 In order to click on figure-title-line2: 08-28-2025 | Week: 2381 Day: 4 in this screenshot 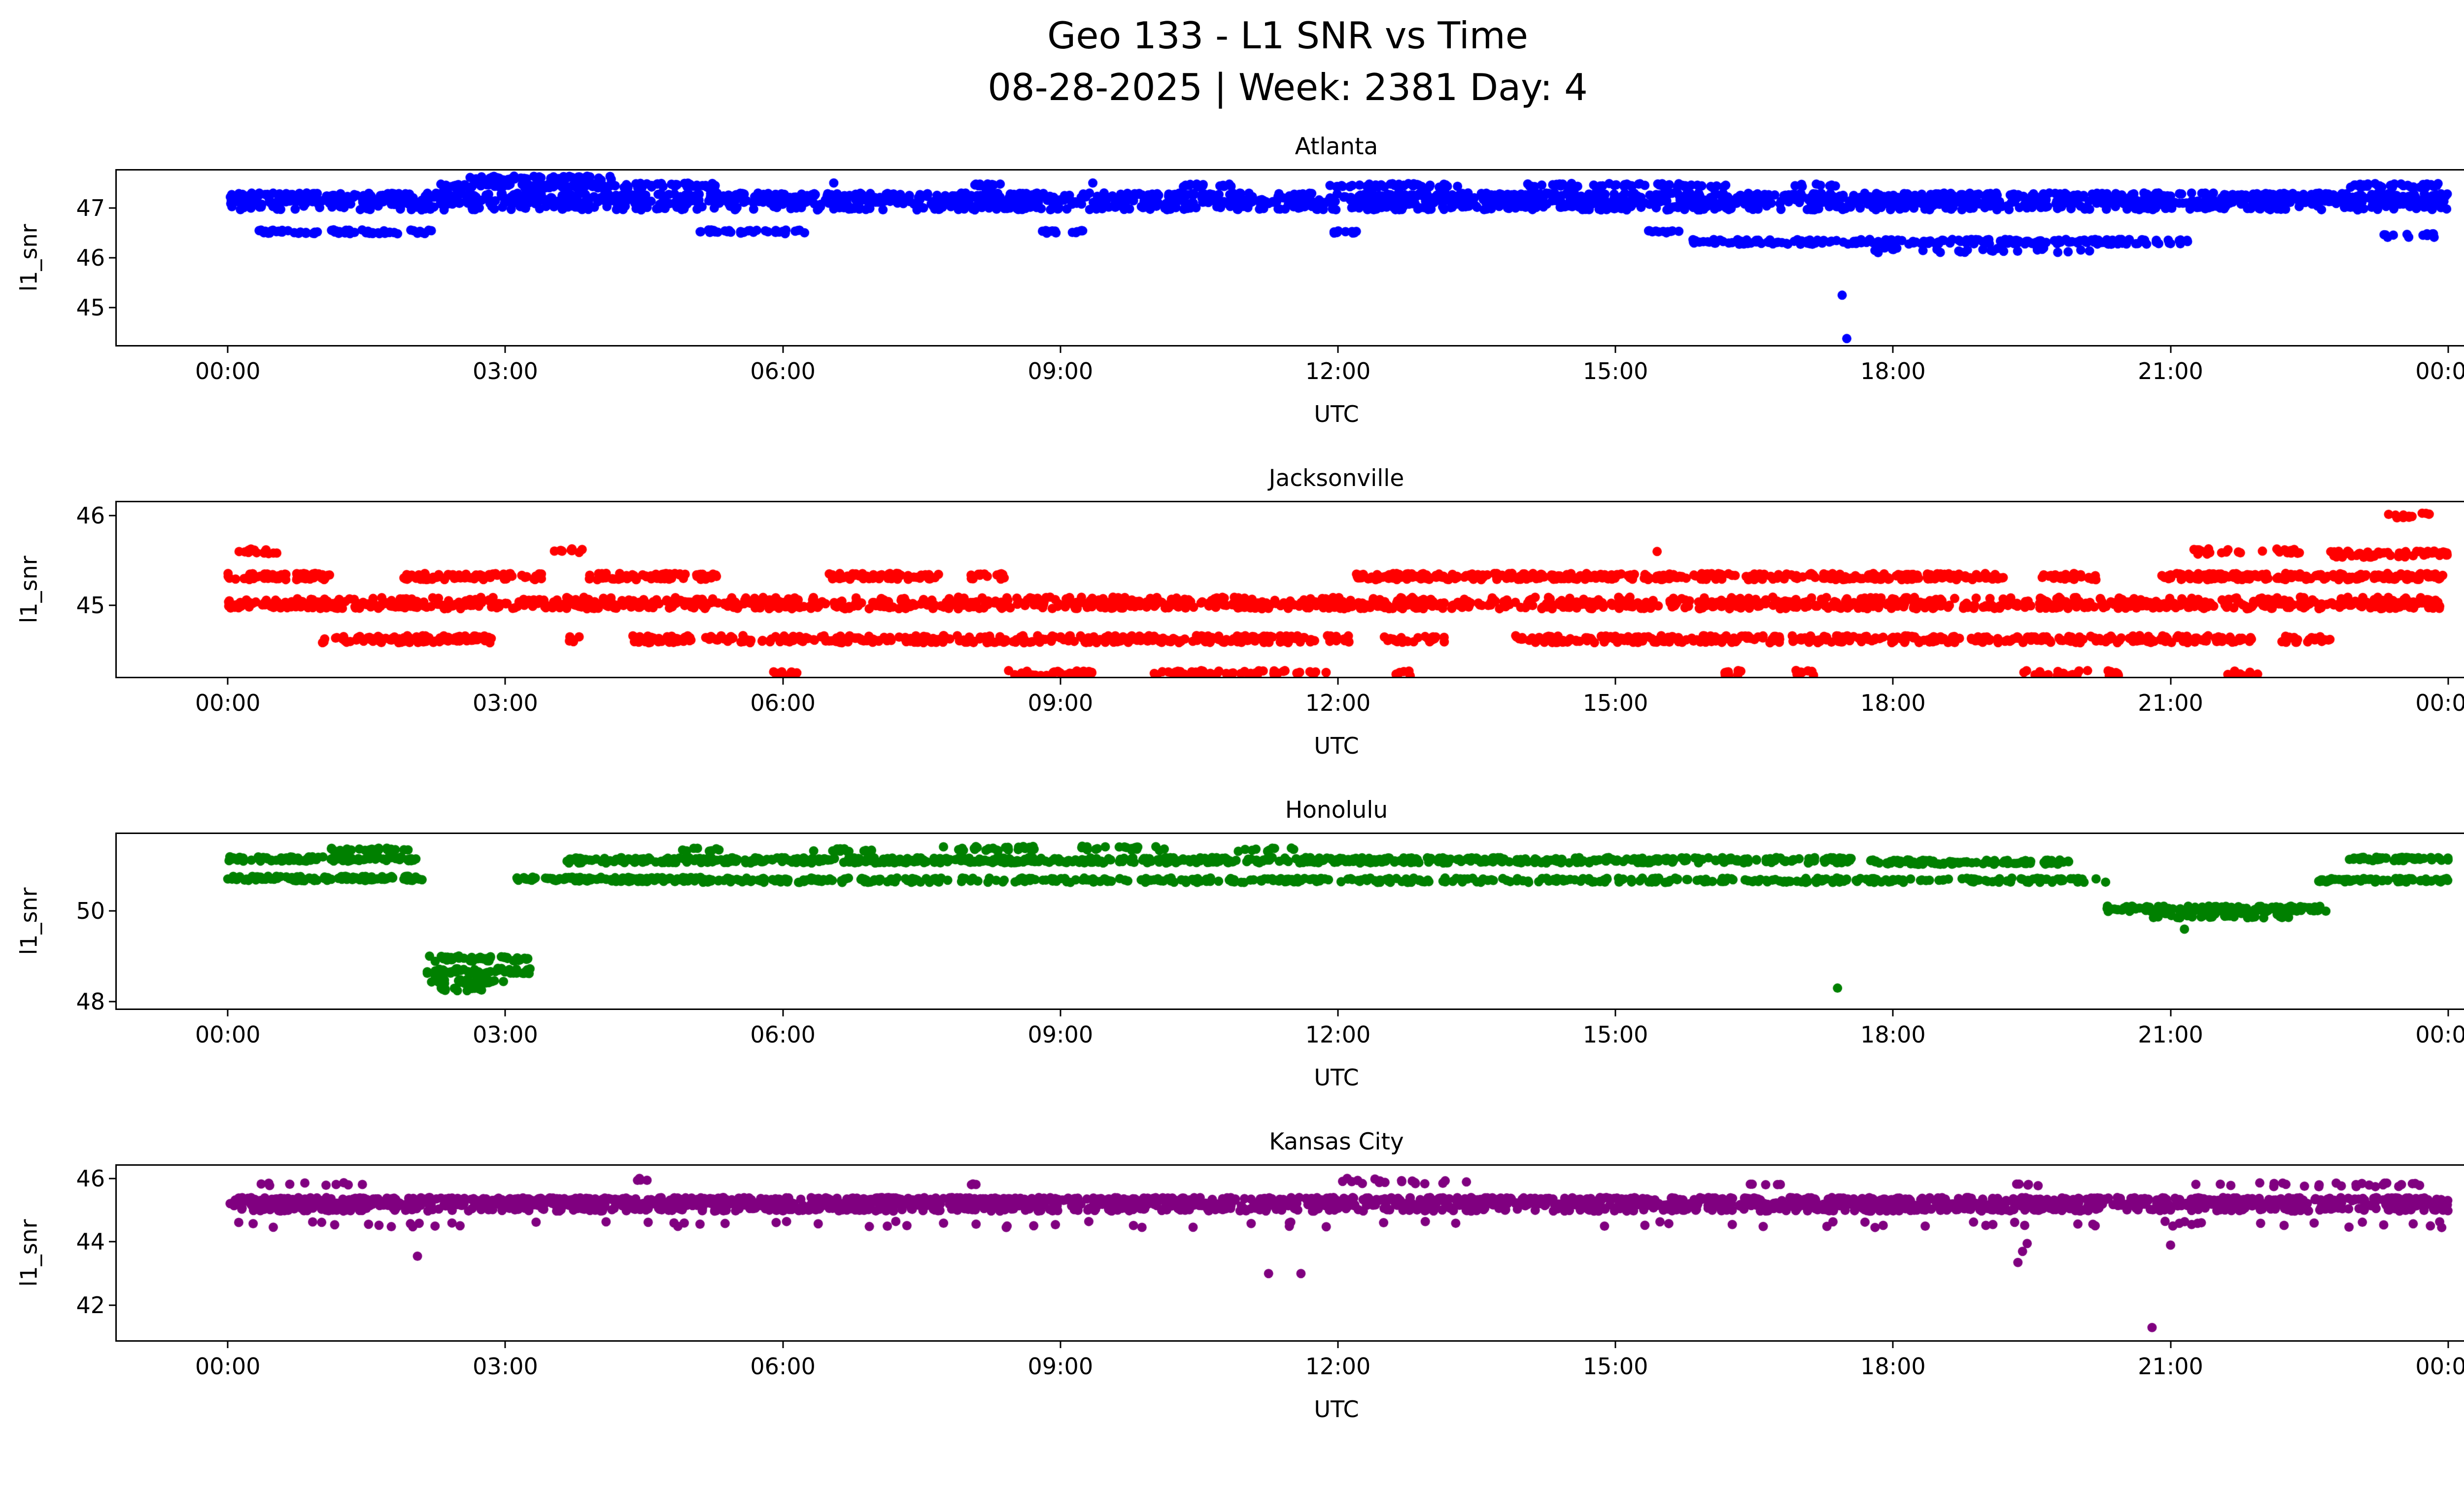, I will do `click(1288, 87)`.